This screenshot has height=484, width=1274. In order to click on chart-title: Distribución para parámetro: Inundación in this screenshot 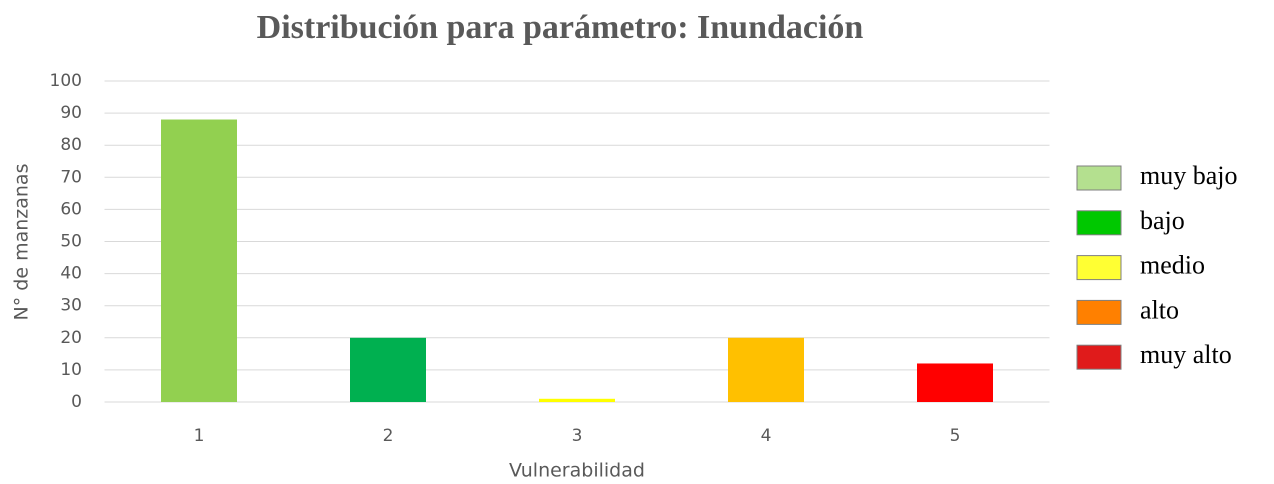, I will do `click(560, 27)`.